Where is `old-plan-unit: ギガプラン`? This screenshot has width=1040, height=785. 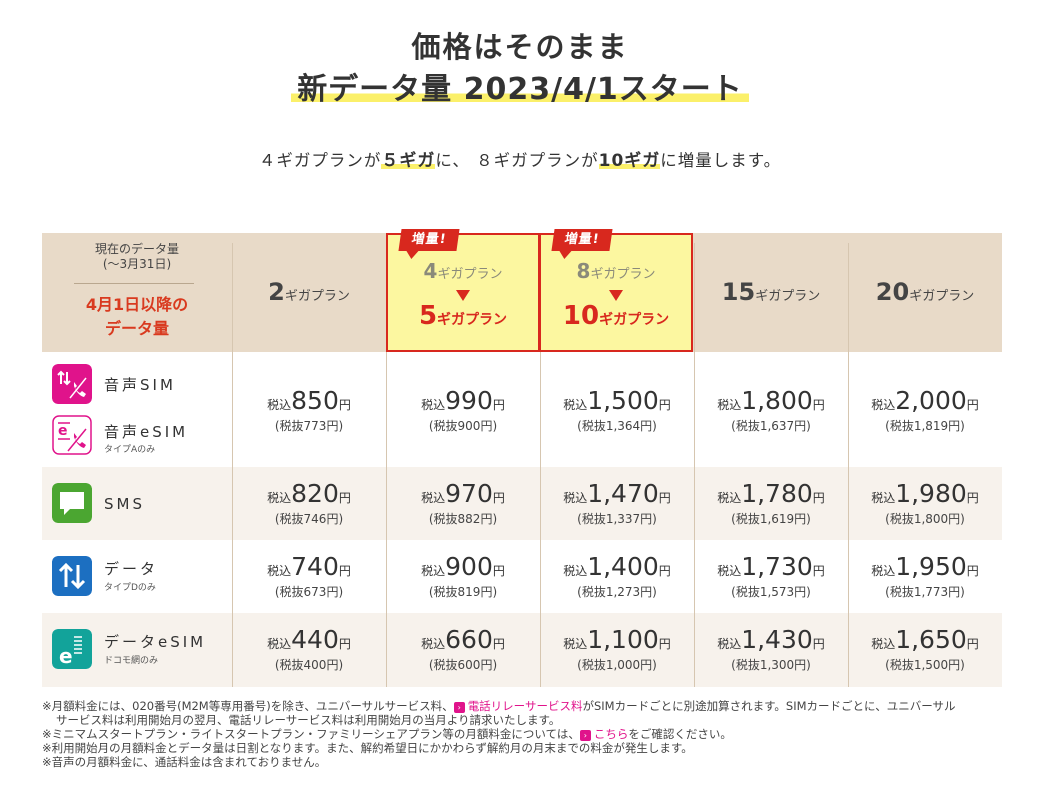 old-plan-unit: ギガプラン is located at coordinates (470, 274).